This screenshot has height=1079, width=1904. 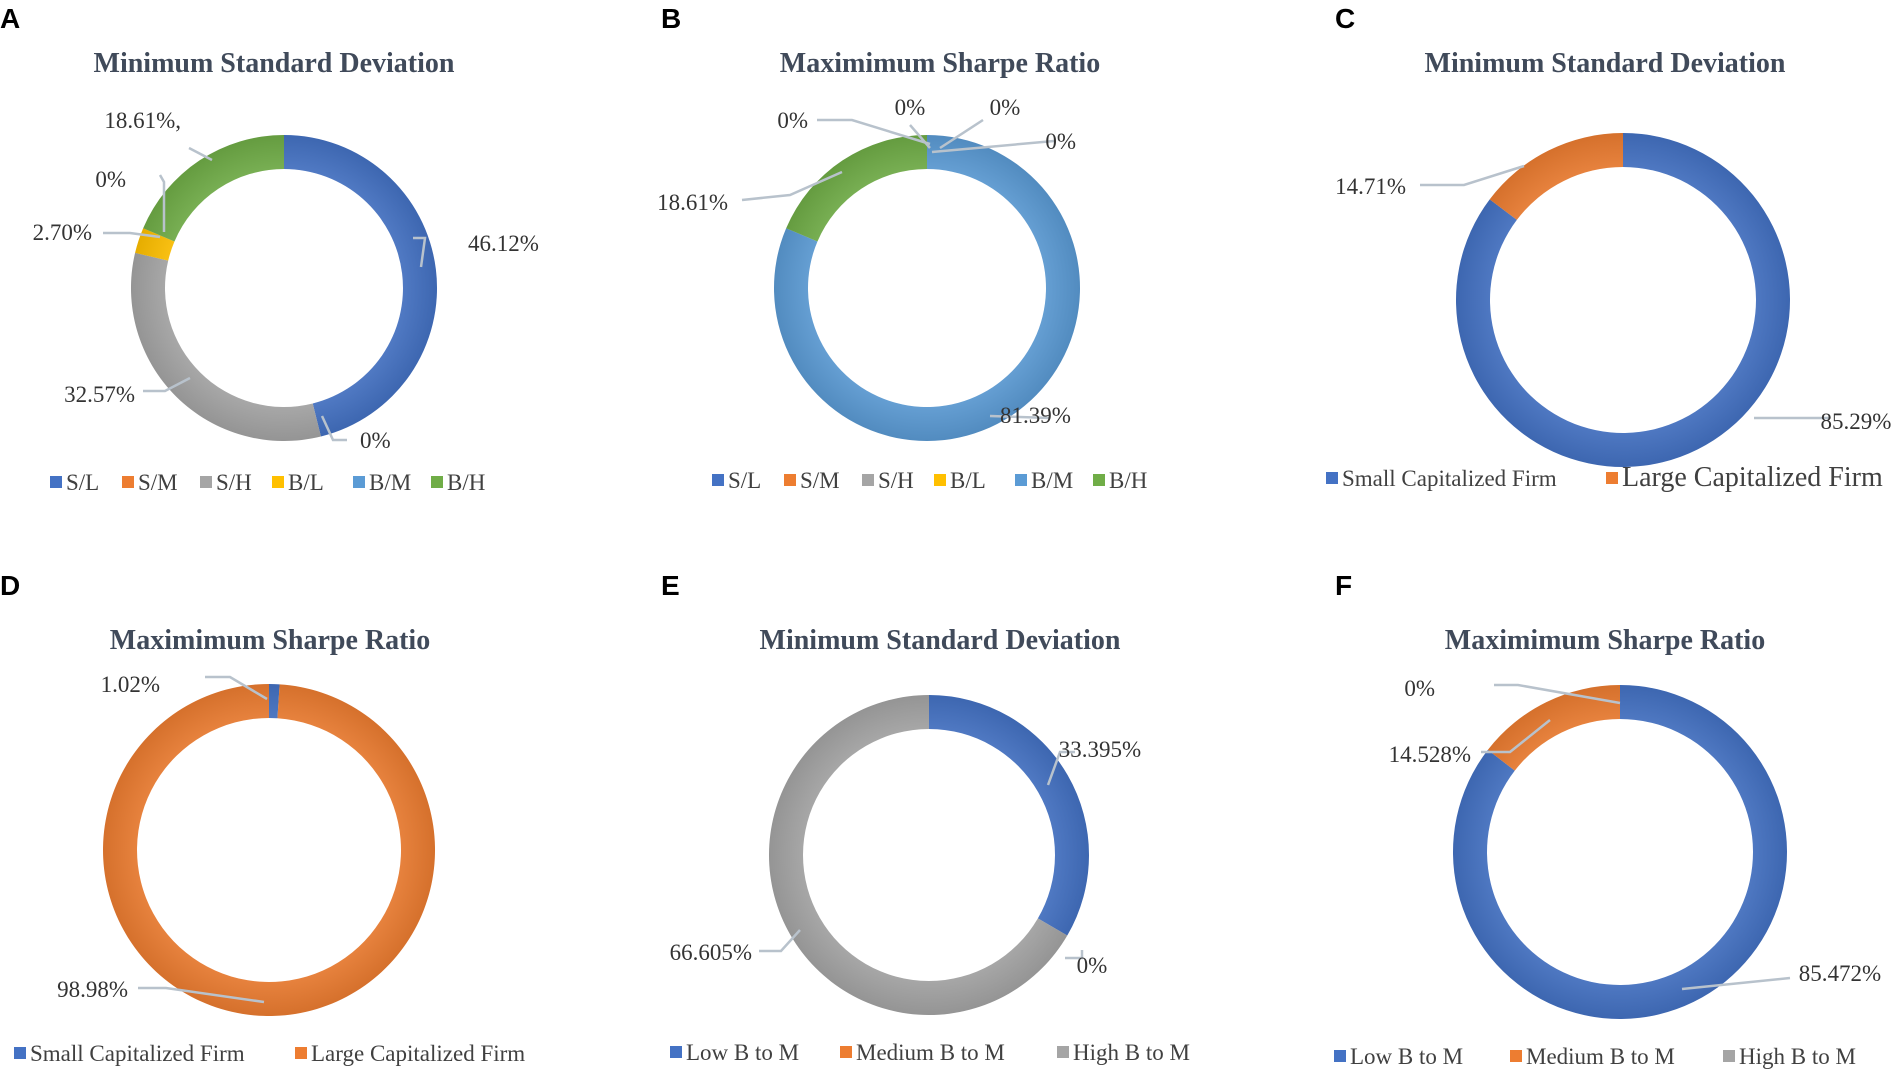 What do you see at coordinates (1797, 1056) in the screenshot?
I see `legend-label-high-b-to-m: High B to M` at bounding box center [1797, 1056].